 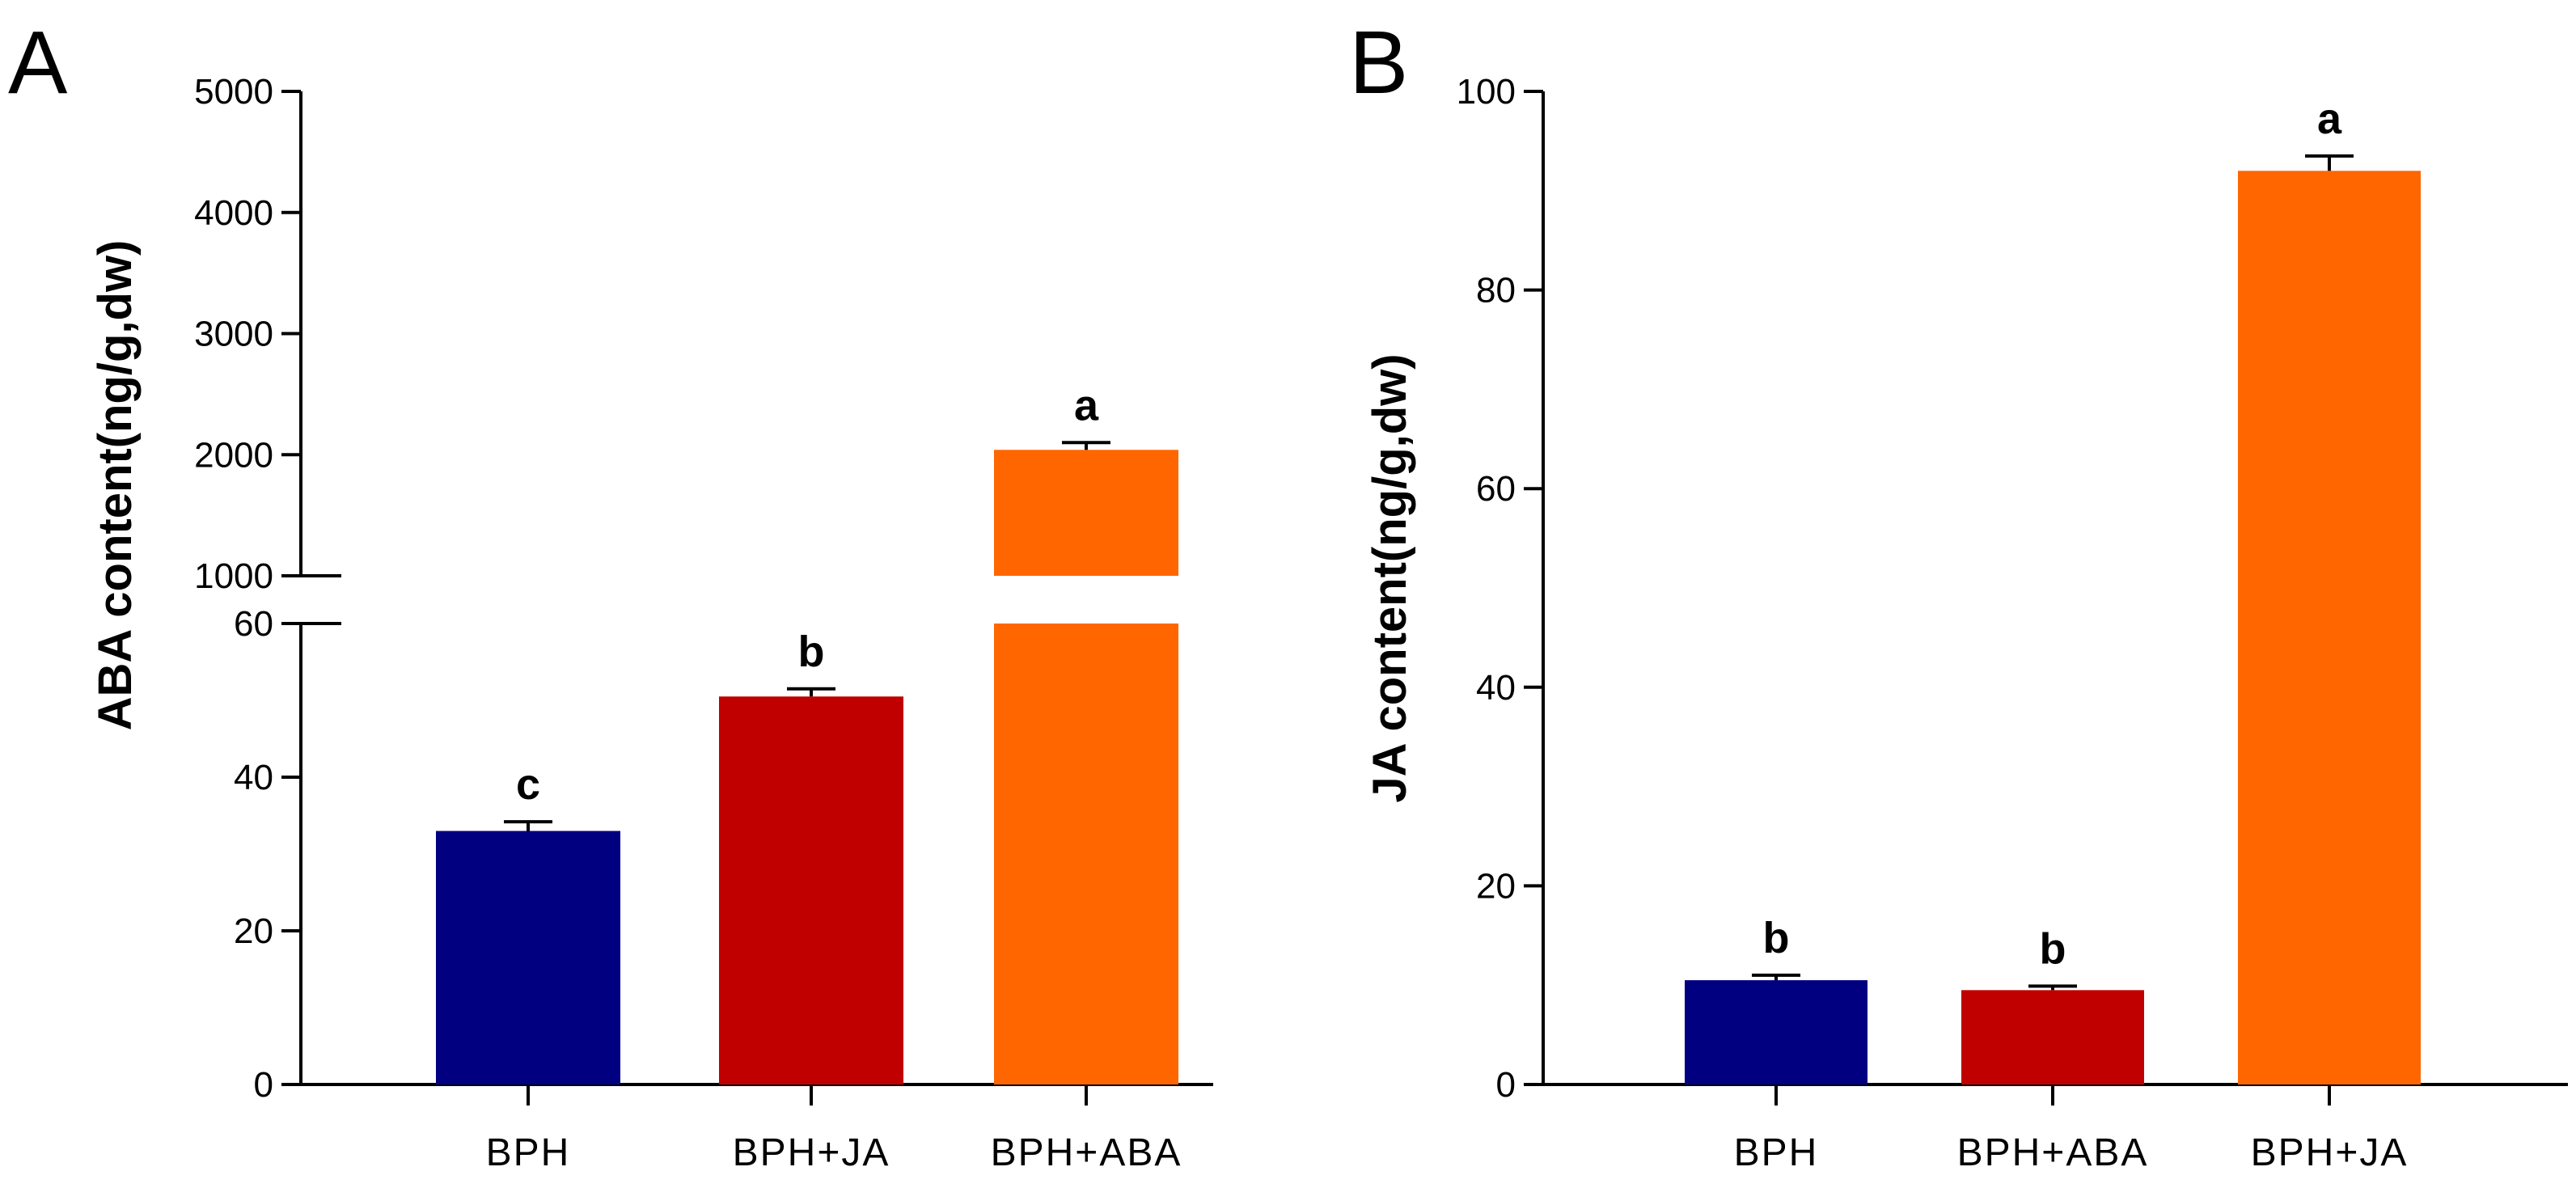 What do you see at coordinates (234, 335) in the screenshot?
I see `panel-a-y-tick-label: 3000` at bounding box center [234, 335].